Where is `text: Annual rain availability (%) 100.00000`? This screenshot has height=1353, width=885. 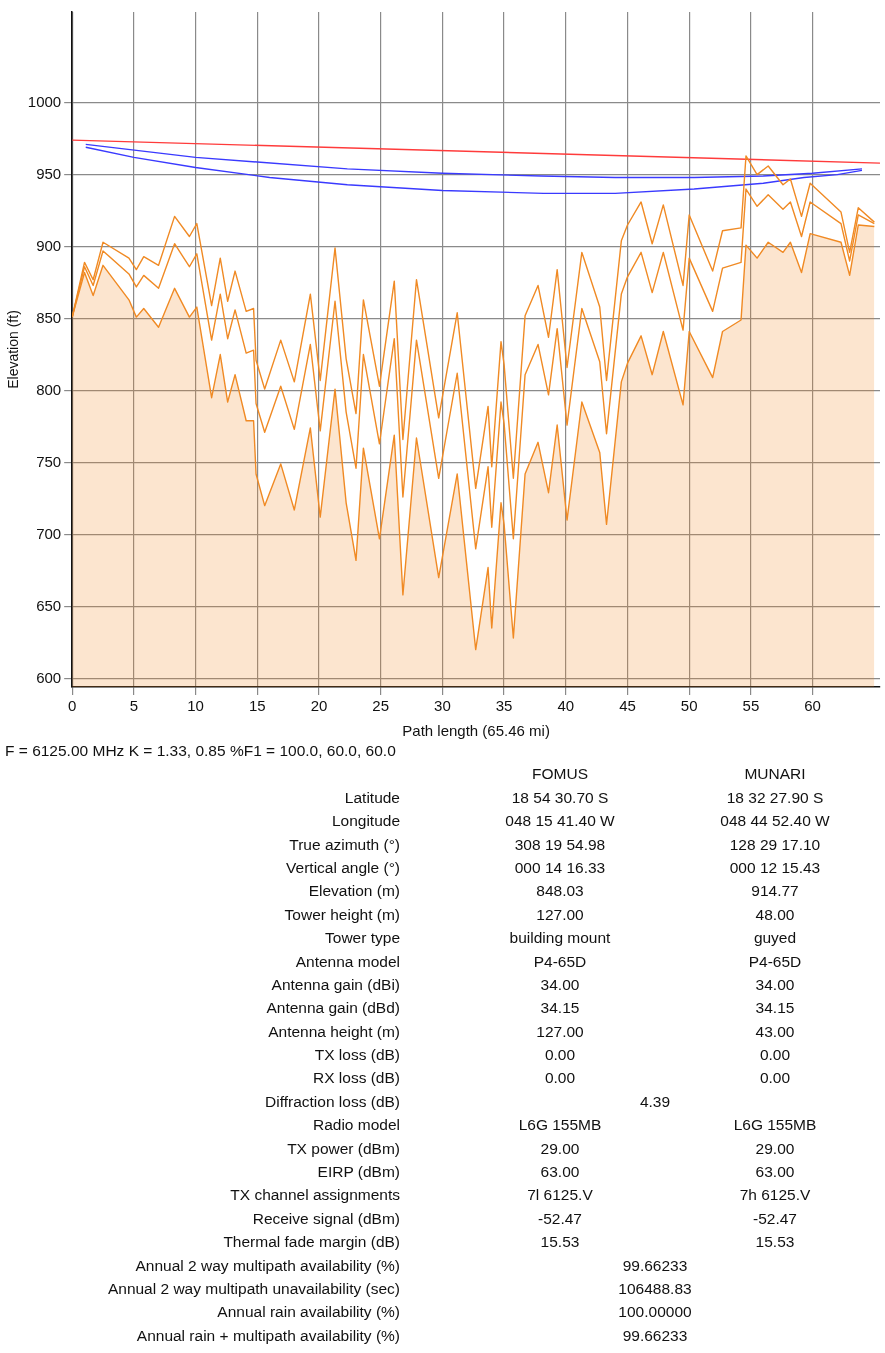 text: Annual rain availability (%) 100.00000 is located at coordinates (454, 1312).